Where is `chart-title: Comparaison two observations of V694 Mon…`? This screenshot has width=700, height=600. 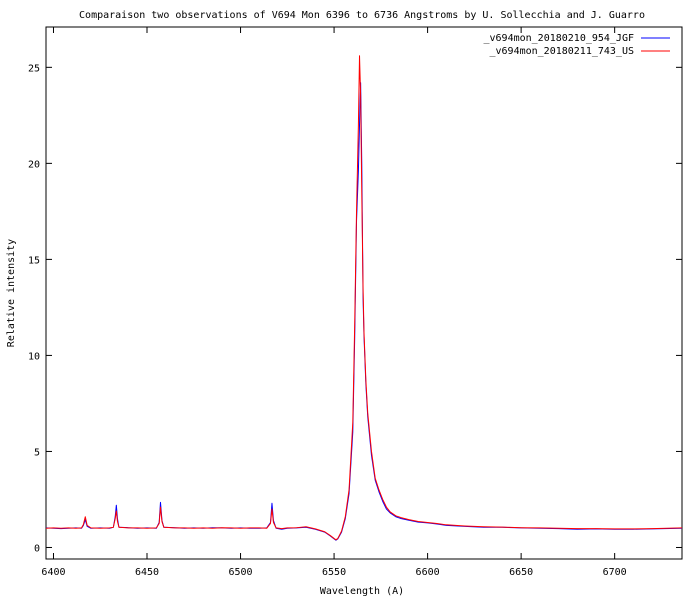 chart-title: Comparaison two observations of V694 Mon… is located at coordinates (362, 15).